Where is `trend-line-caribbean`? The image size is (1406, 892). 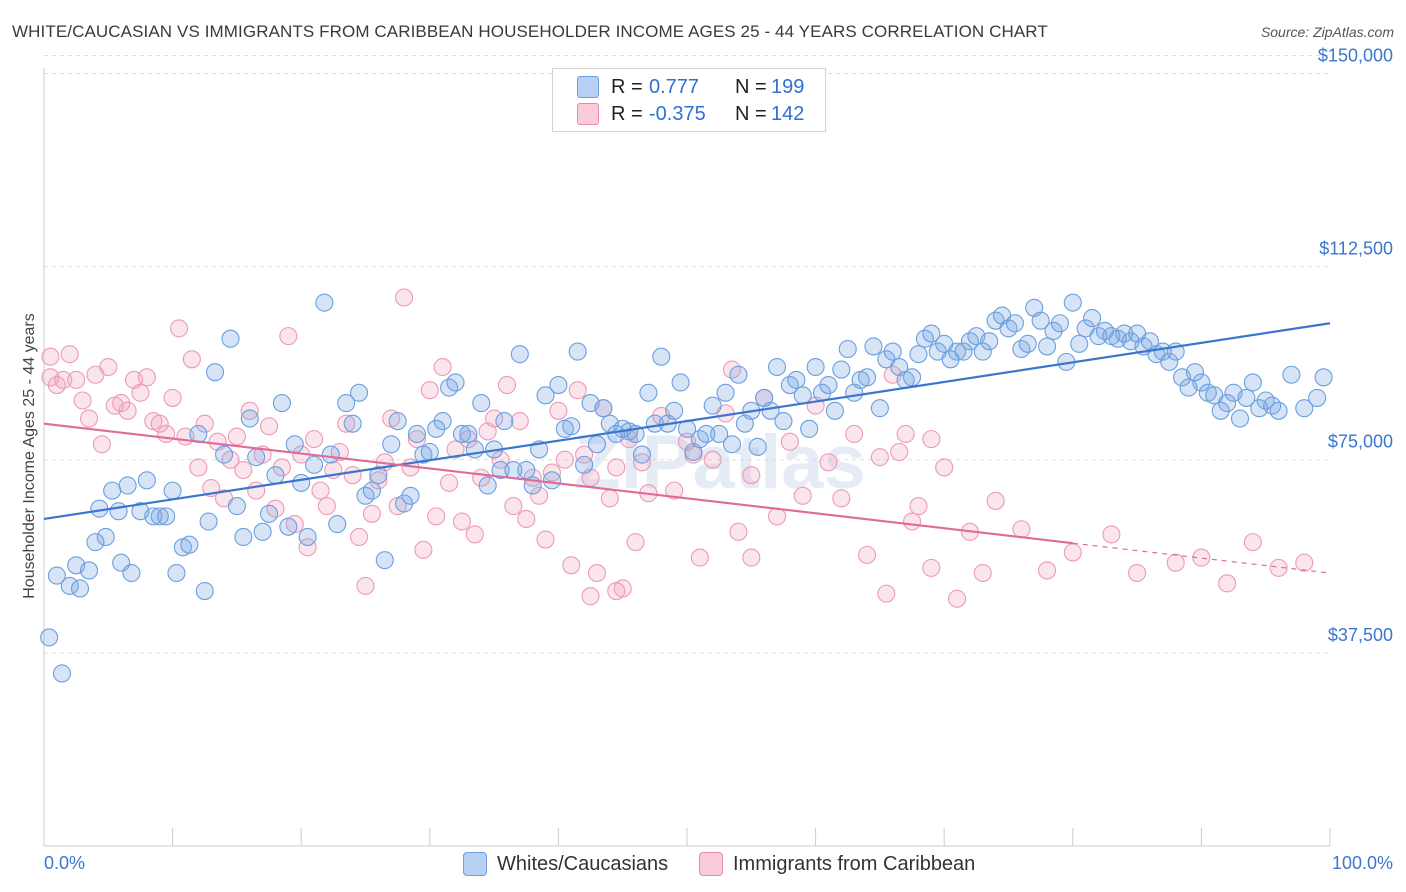 trend-line-caribbean is located at coordinates (558, 483).